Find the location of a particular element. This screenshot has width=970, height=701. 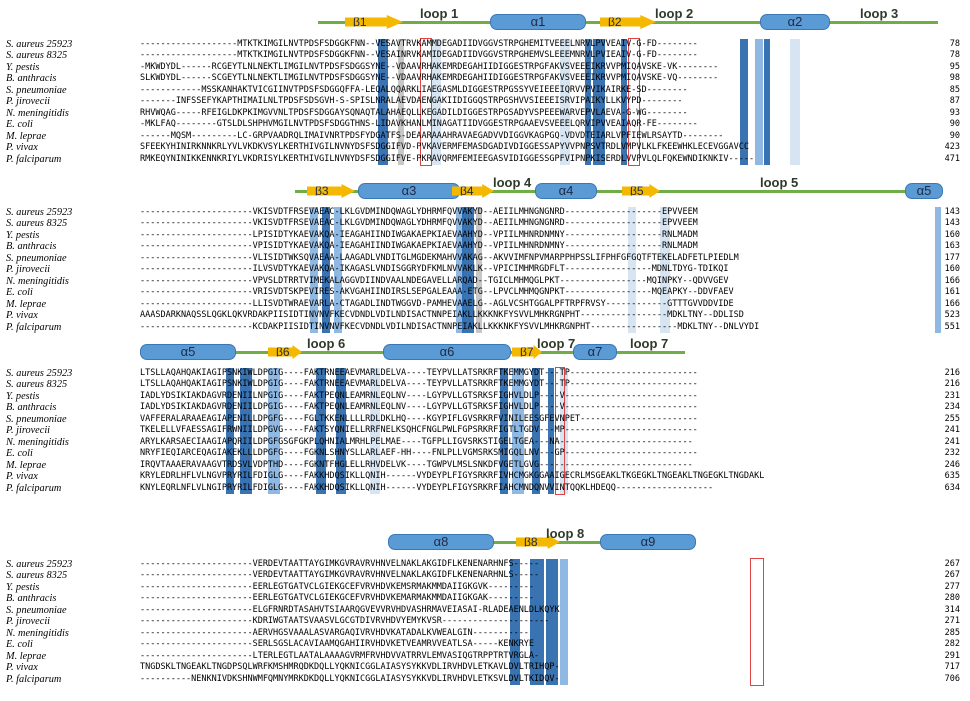

helix-α7: α7 is located at coordinates (595, 352).